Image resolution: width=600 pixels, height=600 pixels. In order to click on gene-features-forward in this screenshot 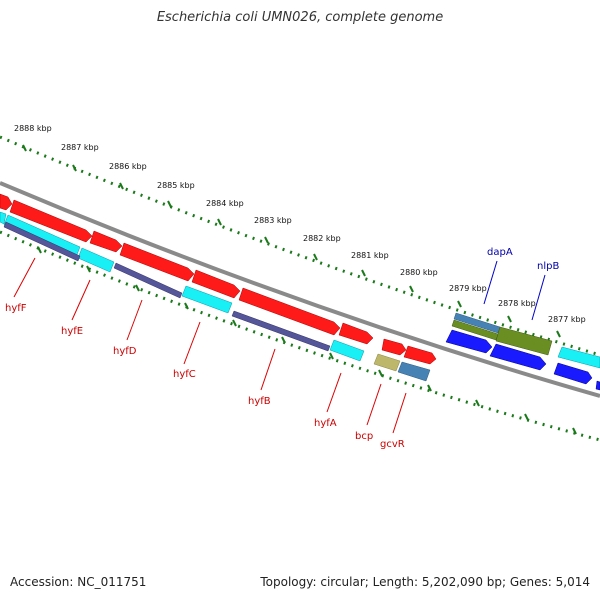, I will do `click(522, 351)`.